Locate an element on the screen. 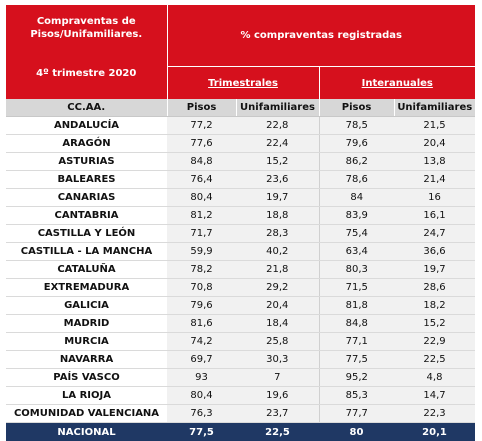 The width and height of the screenshot is (482, 441). cell-pisos-interanual: 77,7 is located at coordinates (356, 414).